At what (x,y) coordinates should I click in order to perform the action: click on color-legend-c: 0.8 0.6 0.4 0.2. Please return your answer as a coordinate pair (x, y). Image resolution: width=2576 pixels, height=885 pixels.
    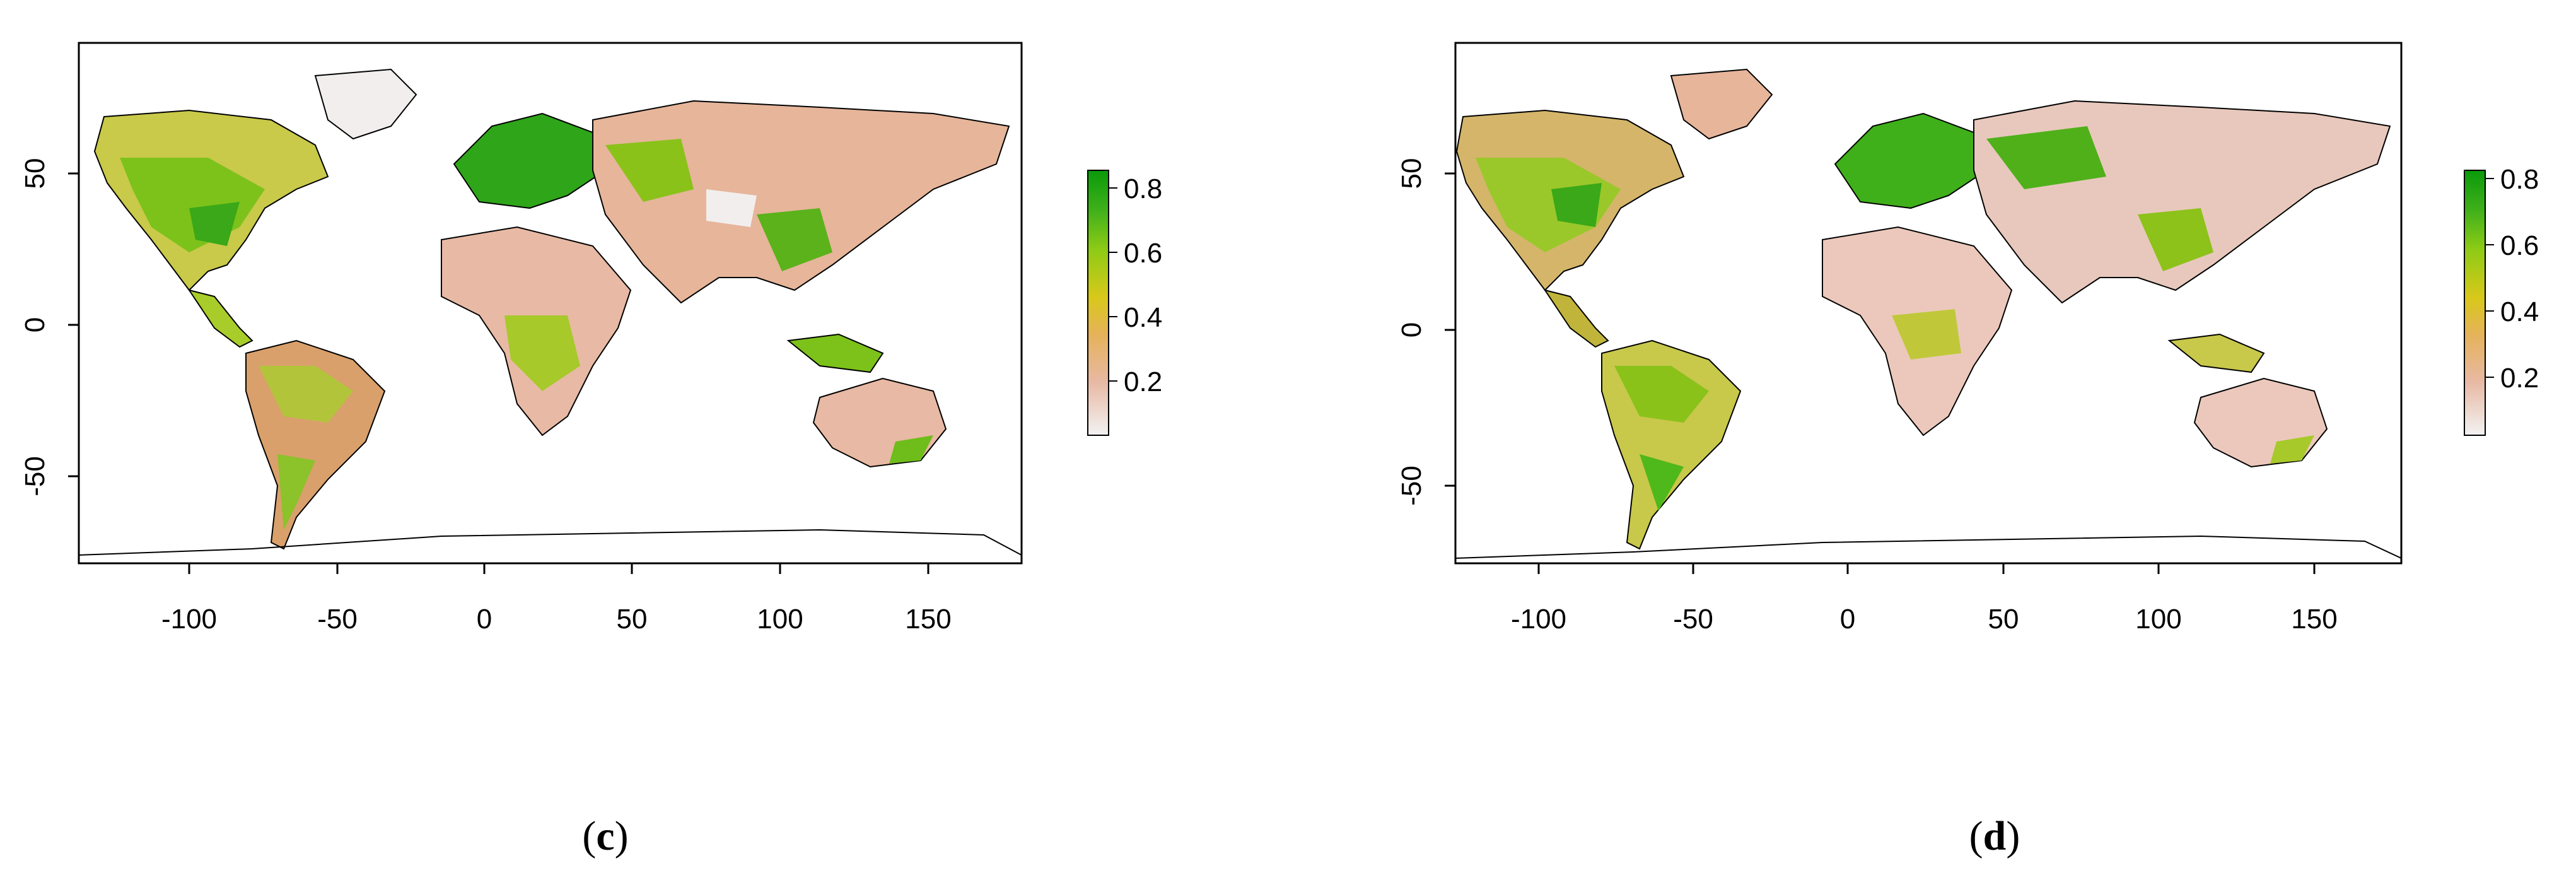
    Looking at the image, I should click on (1125, 303).